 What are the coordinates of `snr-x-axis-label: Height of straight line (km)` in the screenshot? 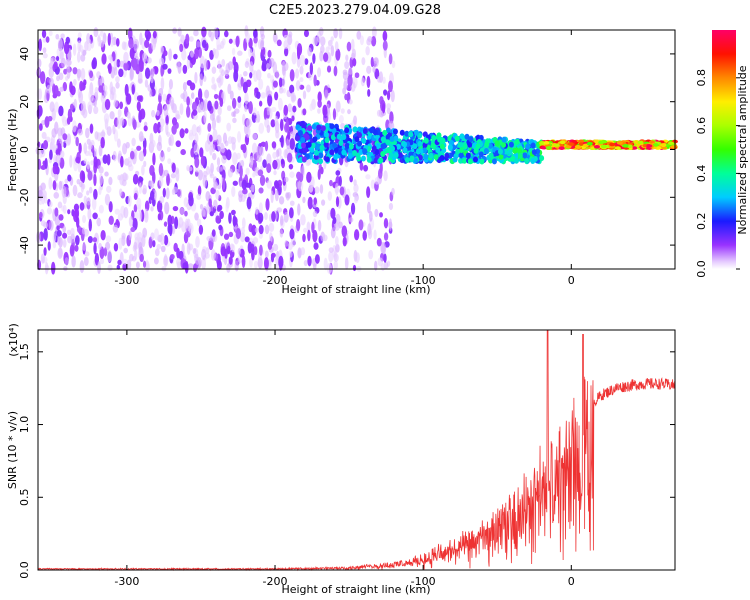 It's located at (355, 589).